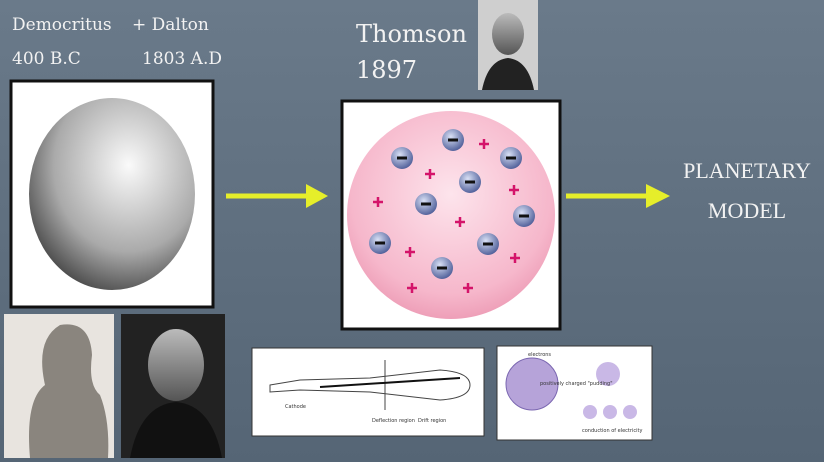 The width and height of the screenshot is (824, 462). Describe the element at coordinates (539, 355) in the screenshot. I see `pudding-label: electrons` at that location.